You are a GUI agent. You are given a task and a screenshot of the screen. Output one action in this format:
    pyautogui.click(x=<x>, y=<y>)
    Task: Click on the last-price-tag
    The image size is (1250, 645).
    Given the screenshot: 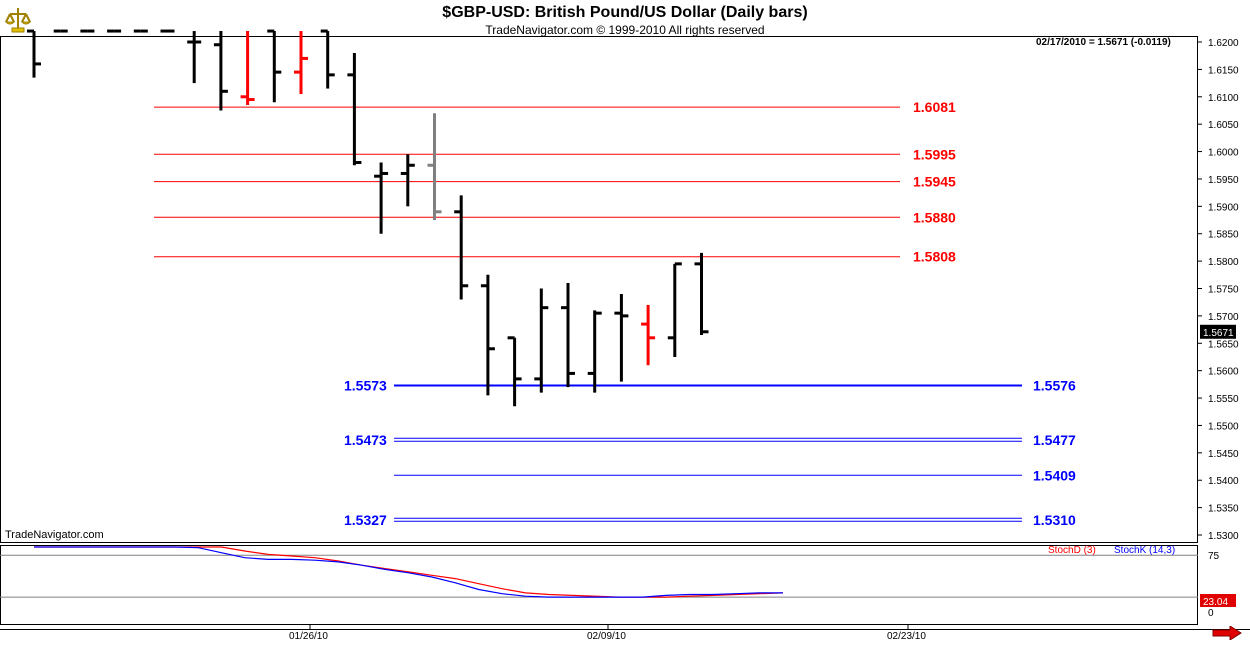 What is the action you would take?
    pyautogui.click(x=1218, y=331)
    